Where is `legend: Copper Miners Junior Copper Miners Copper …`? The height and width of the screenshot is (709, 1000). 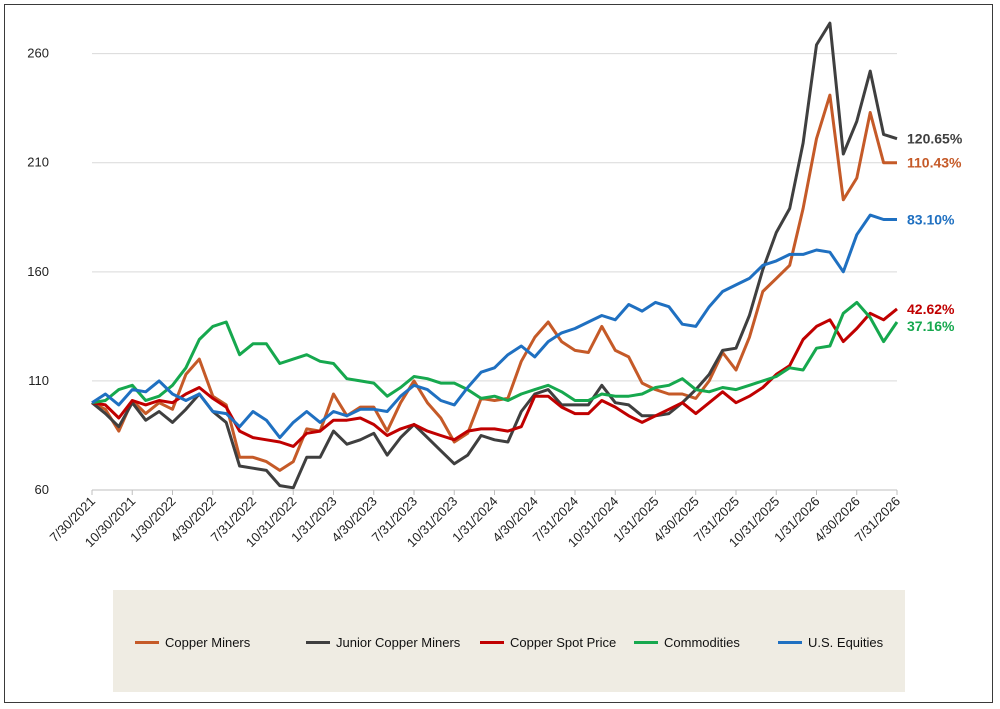
legend: Copper Miners Junior Copper Miners Copper … is located at coordinates (509, 641).